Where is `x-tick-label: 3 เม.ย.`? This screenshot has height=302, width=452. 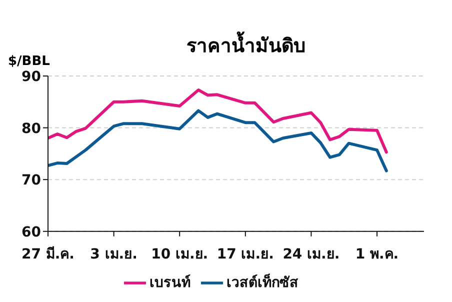
x-tick-label: 3 เม.ย. is located at coordinates (114, 254).